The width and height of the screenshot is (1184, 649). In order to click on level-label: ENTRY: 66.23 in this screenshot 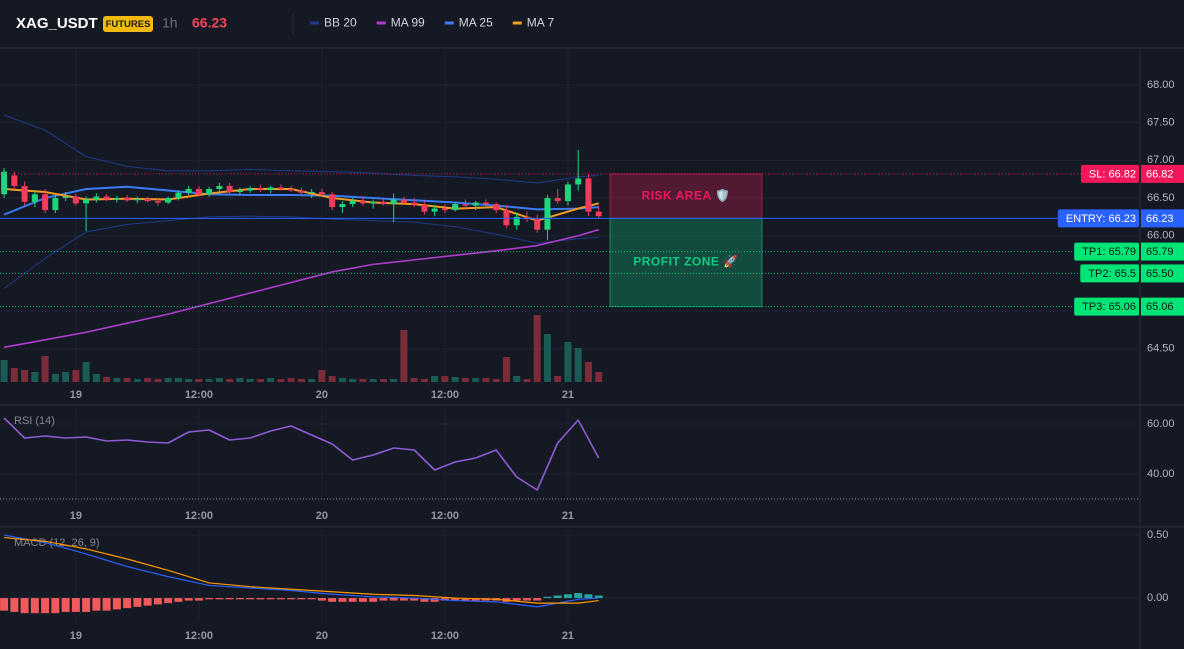, I will do `click(1101, 219)`.